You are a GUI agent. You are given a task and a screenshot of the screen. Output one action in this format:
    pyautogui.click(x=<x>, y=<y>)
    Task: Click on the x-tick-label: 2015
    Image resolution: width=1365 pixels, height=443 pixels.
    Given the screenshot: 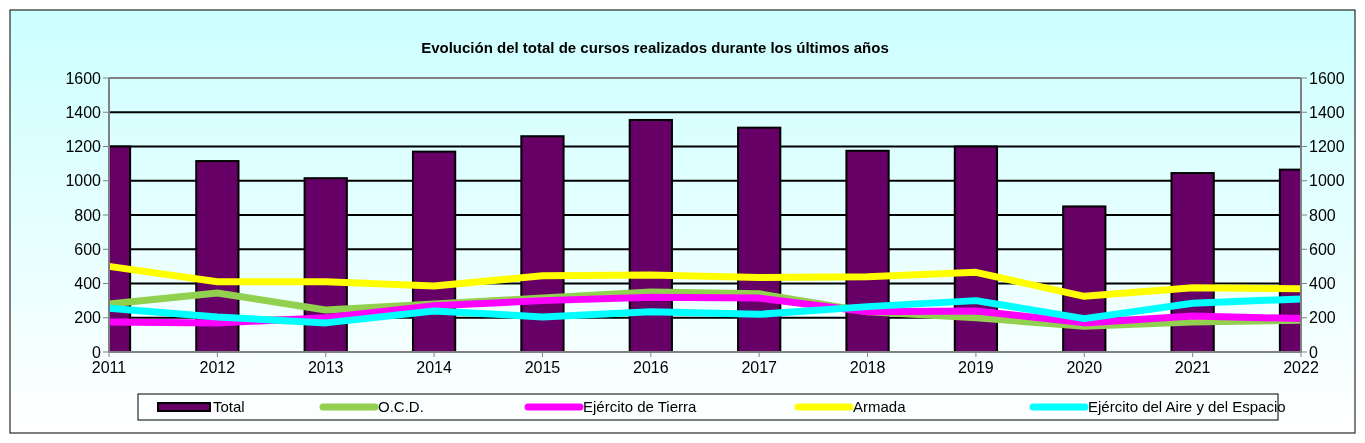 What is the action you would take?
    pyautogui.click(x=542, y=367)
    